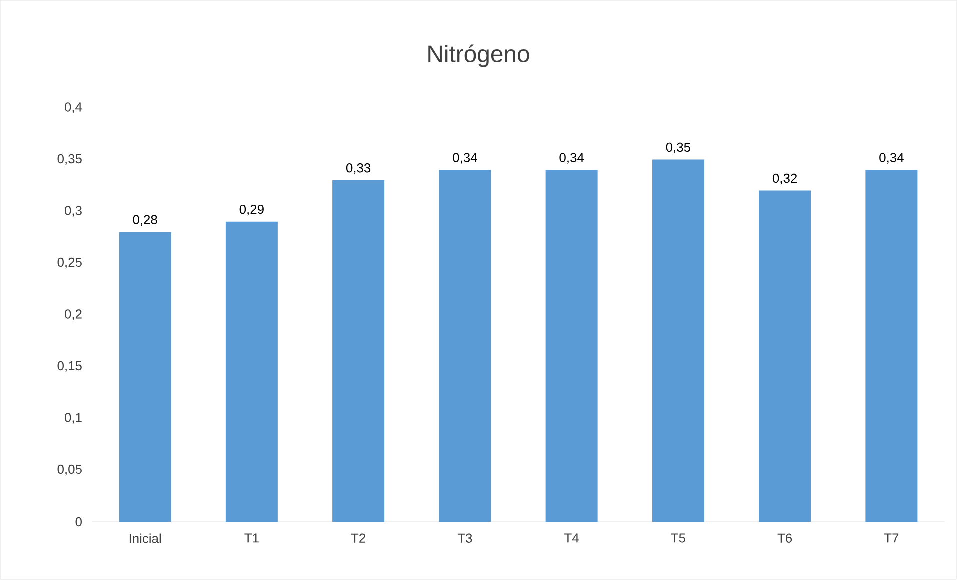 Image resolution: width=957 pixels, height=580 pixels. Describe the element at coordinates (678, 538) in the screenshot. I see `x-tick-label: T5` at that location.